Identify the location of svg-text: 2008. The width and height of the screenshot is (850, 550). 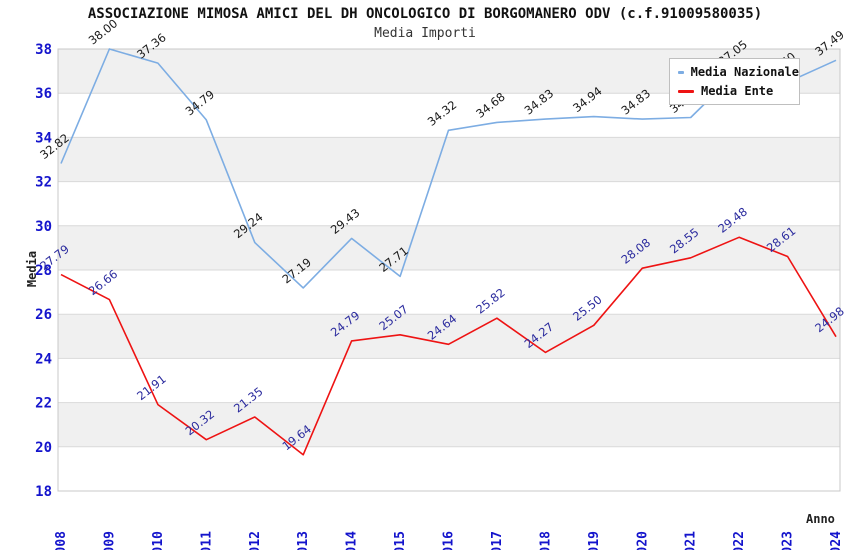
(61, 540).